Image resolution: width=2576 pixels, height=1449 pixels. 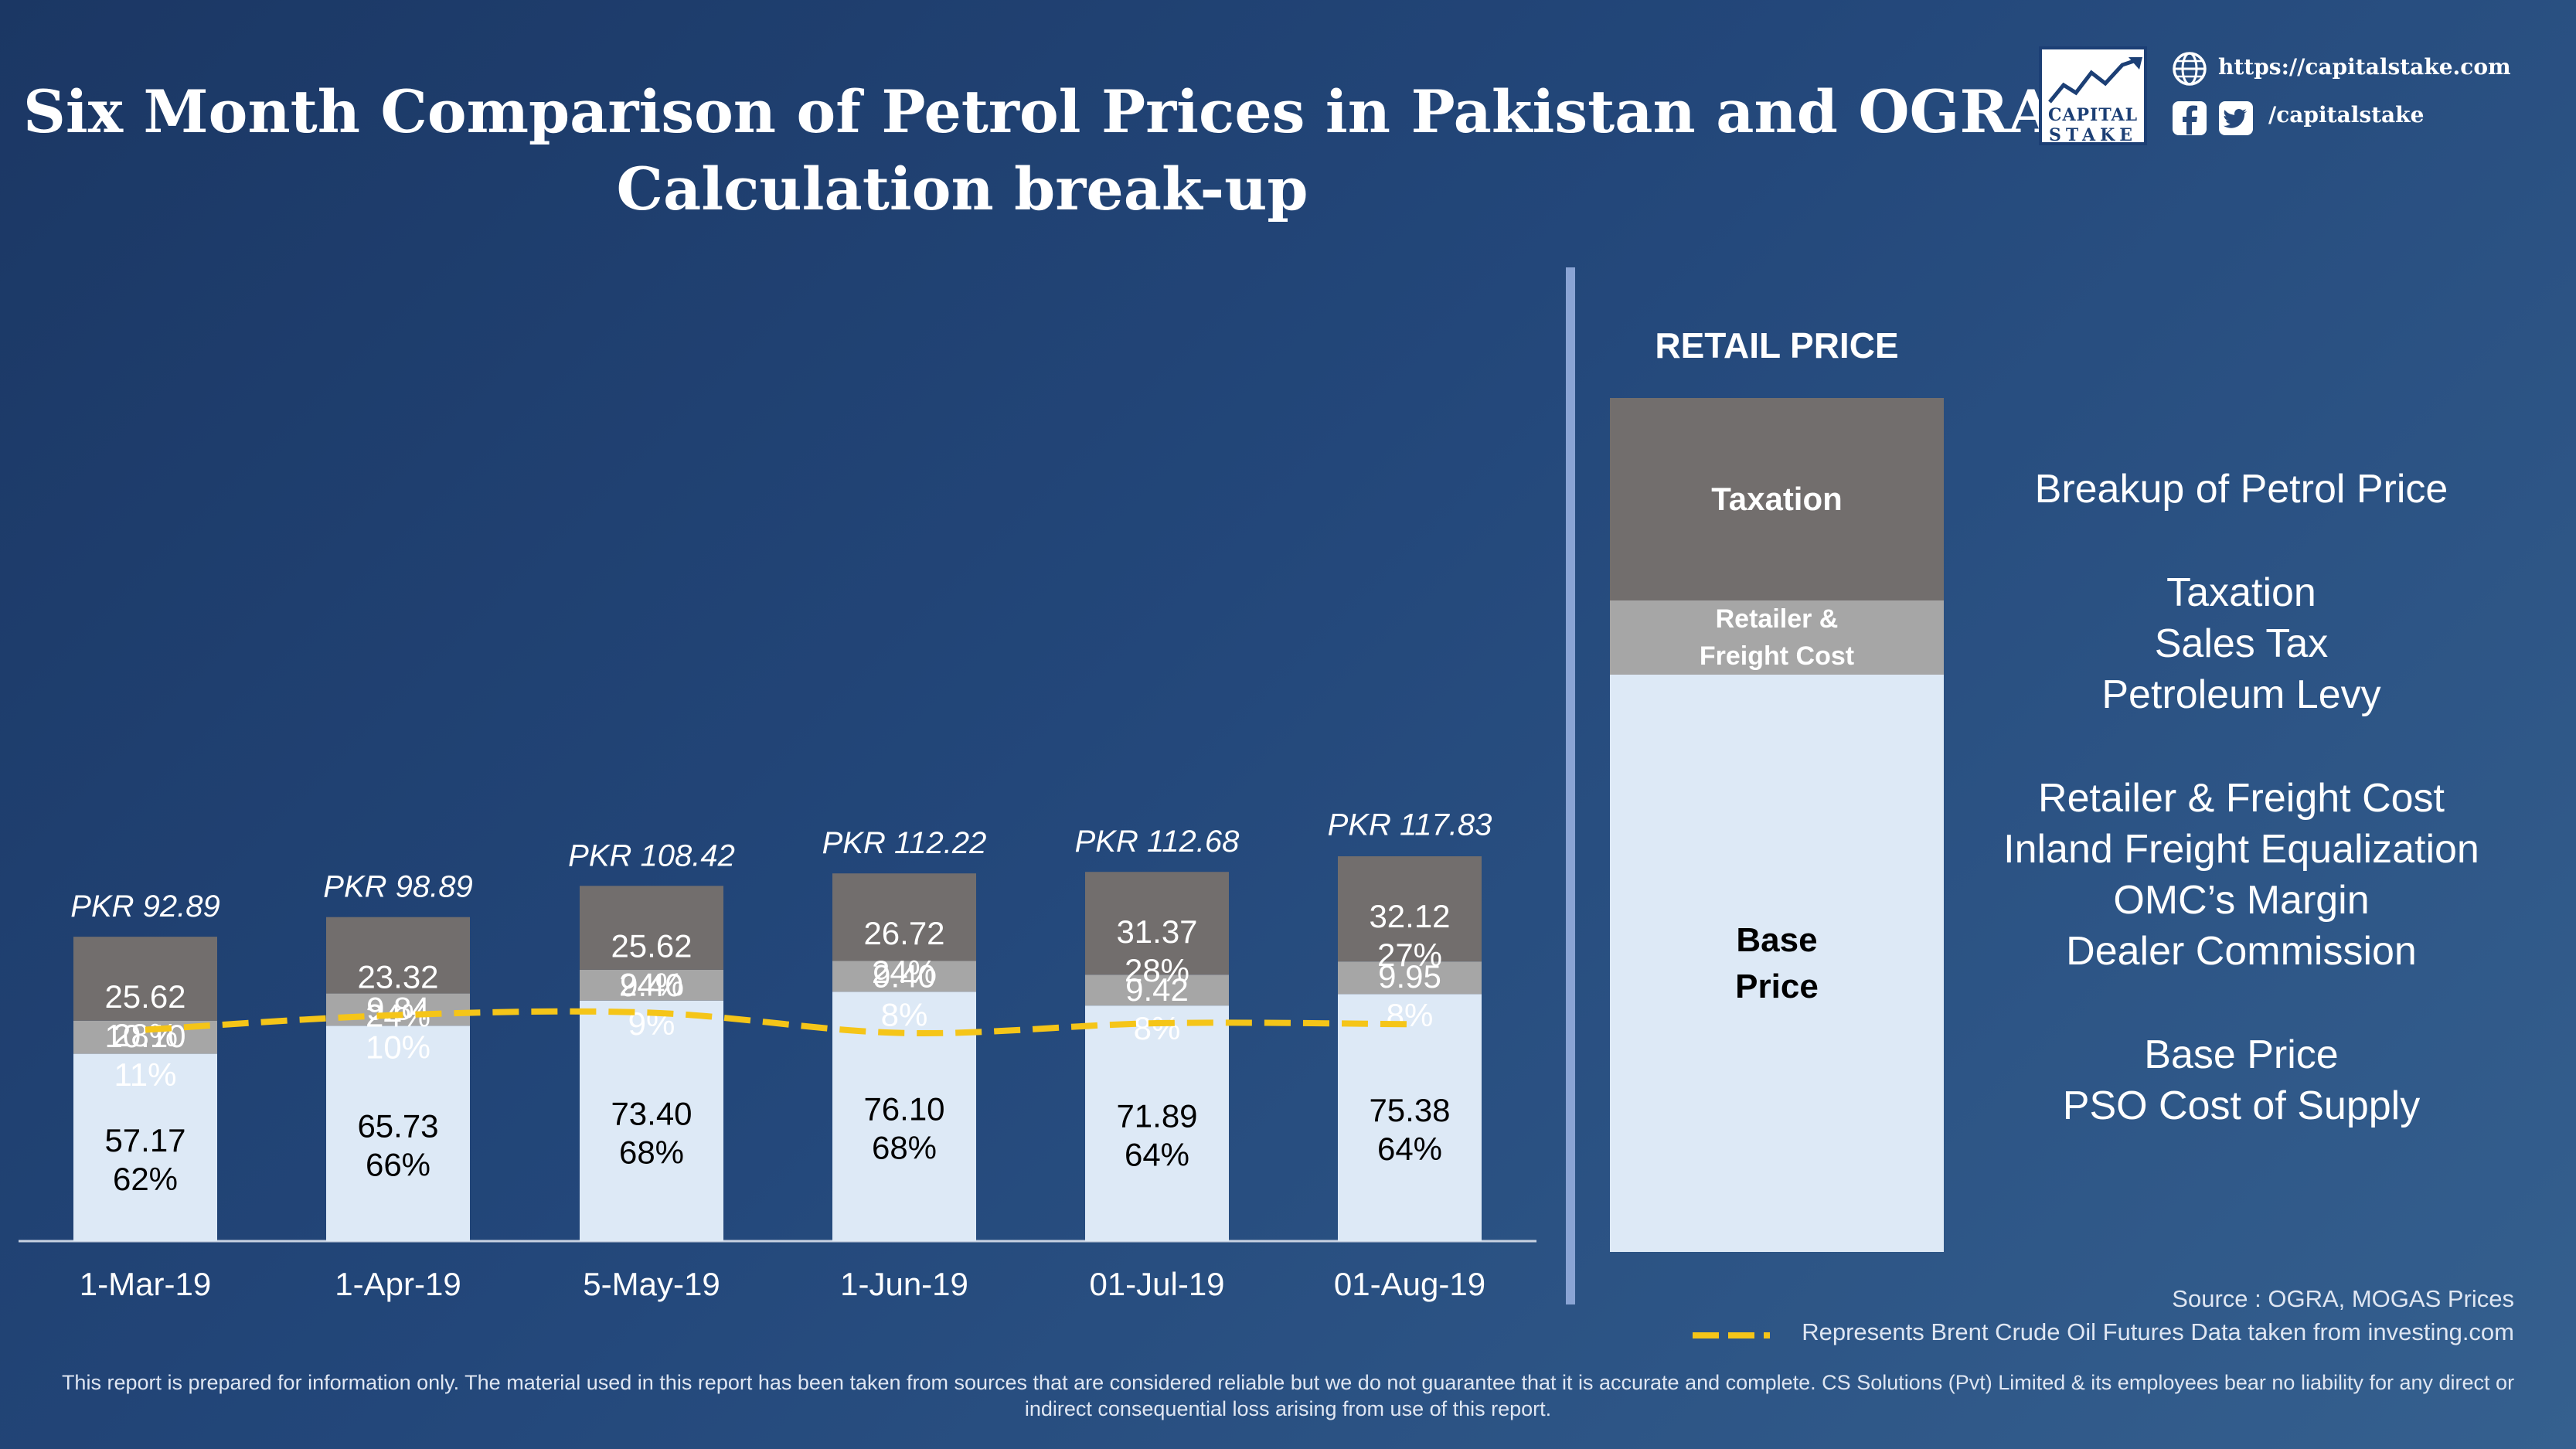 What do you see at coordinates (1409, 1284) in the screenshot?
I see `x-tick-label: 01-Aug-19` at bounding box center [1409, 1284].